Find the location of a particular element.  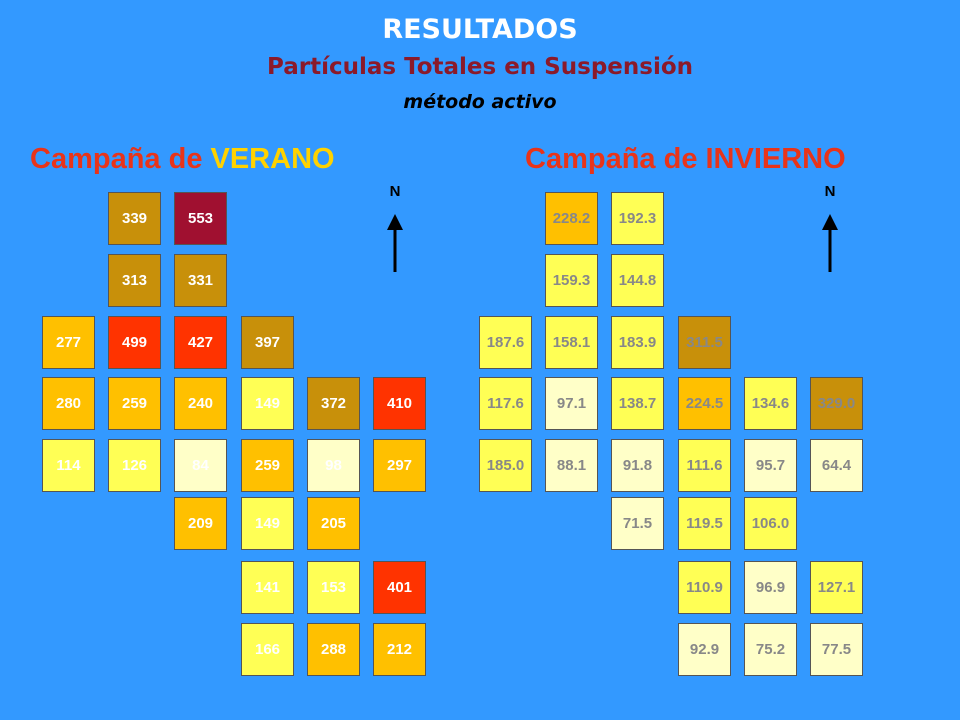

winter-value-cell: 185.0 is located at coordinates (505, 465).